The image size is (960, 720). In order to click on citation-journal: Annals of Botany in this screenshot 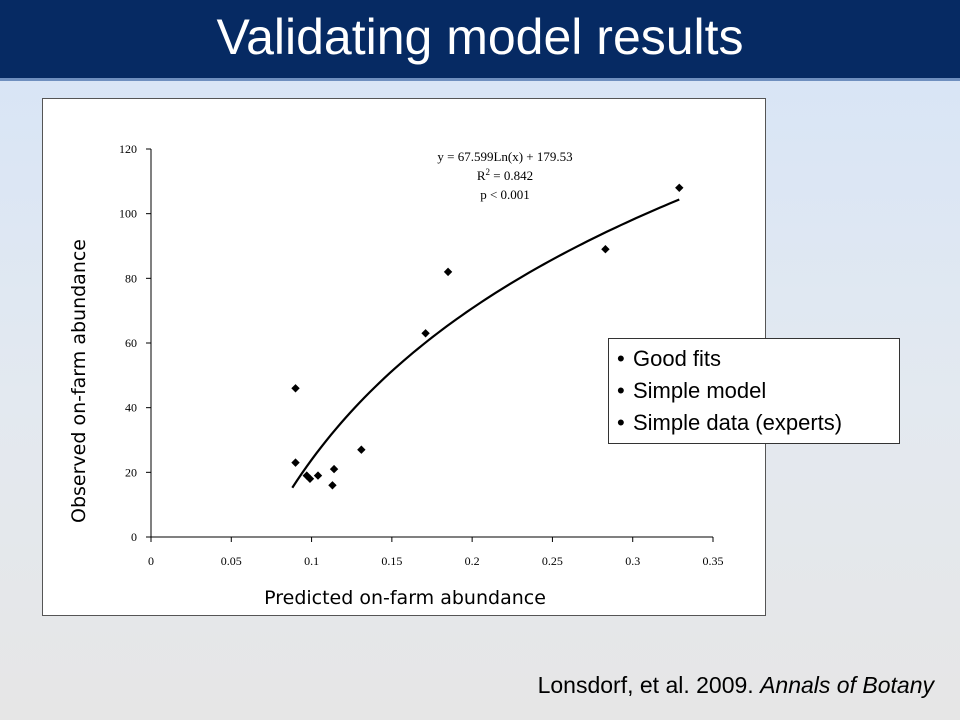, I will do `click(847, 685)`.